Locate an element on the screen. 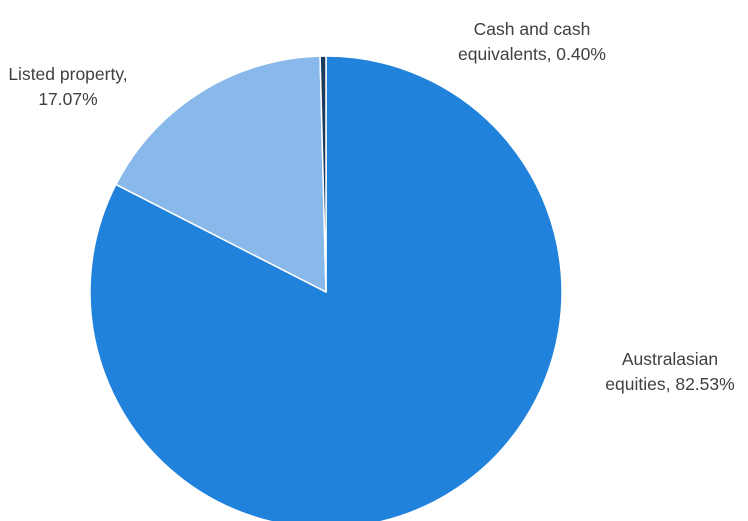  data-label-line: equivalents, 0.40% is located at coordinates (532, 54).